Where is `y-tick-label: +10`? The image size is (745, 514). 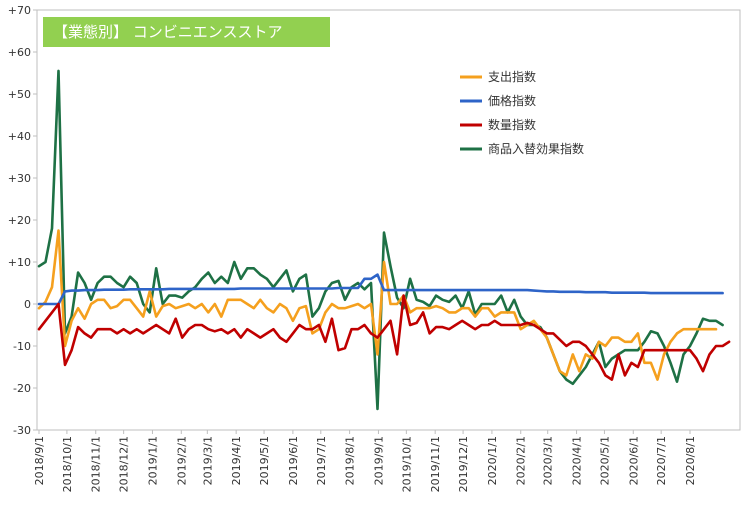 y-tick-label: +10 is located at coordinates (19, 262).